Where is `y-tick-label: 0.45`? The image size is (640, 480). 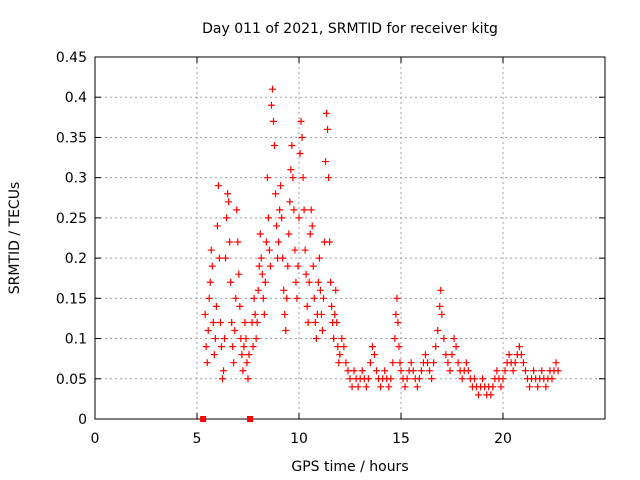 y-tick-label: 0.45 is located at coordinates (71, 58).